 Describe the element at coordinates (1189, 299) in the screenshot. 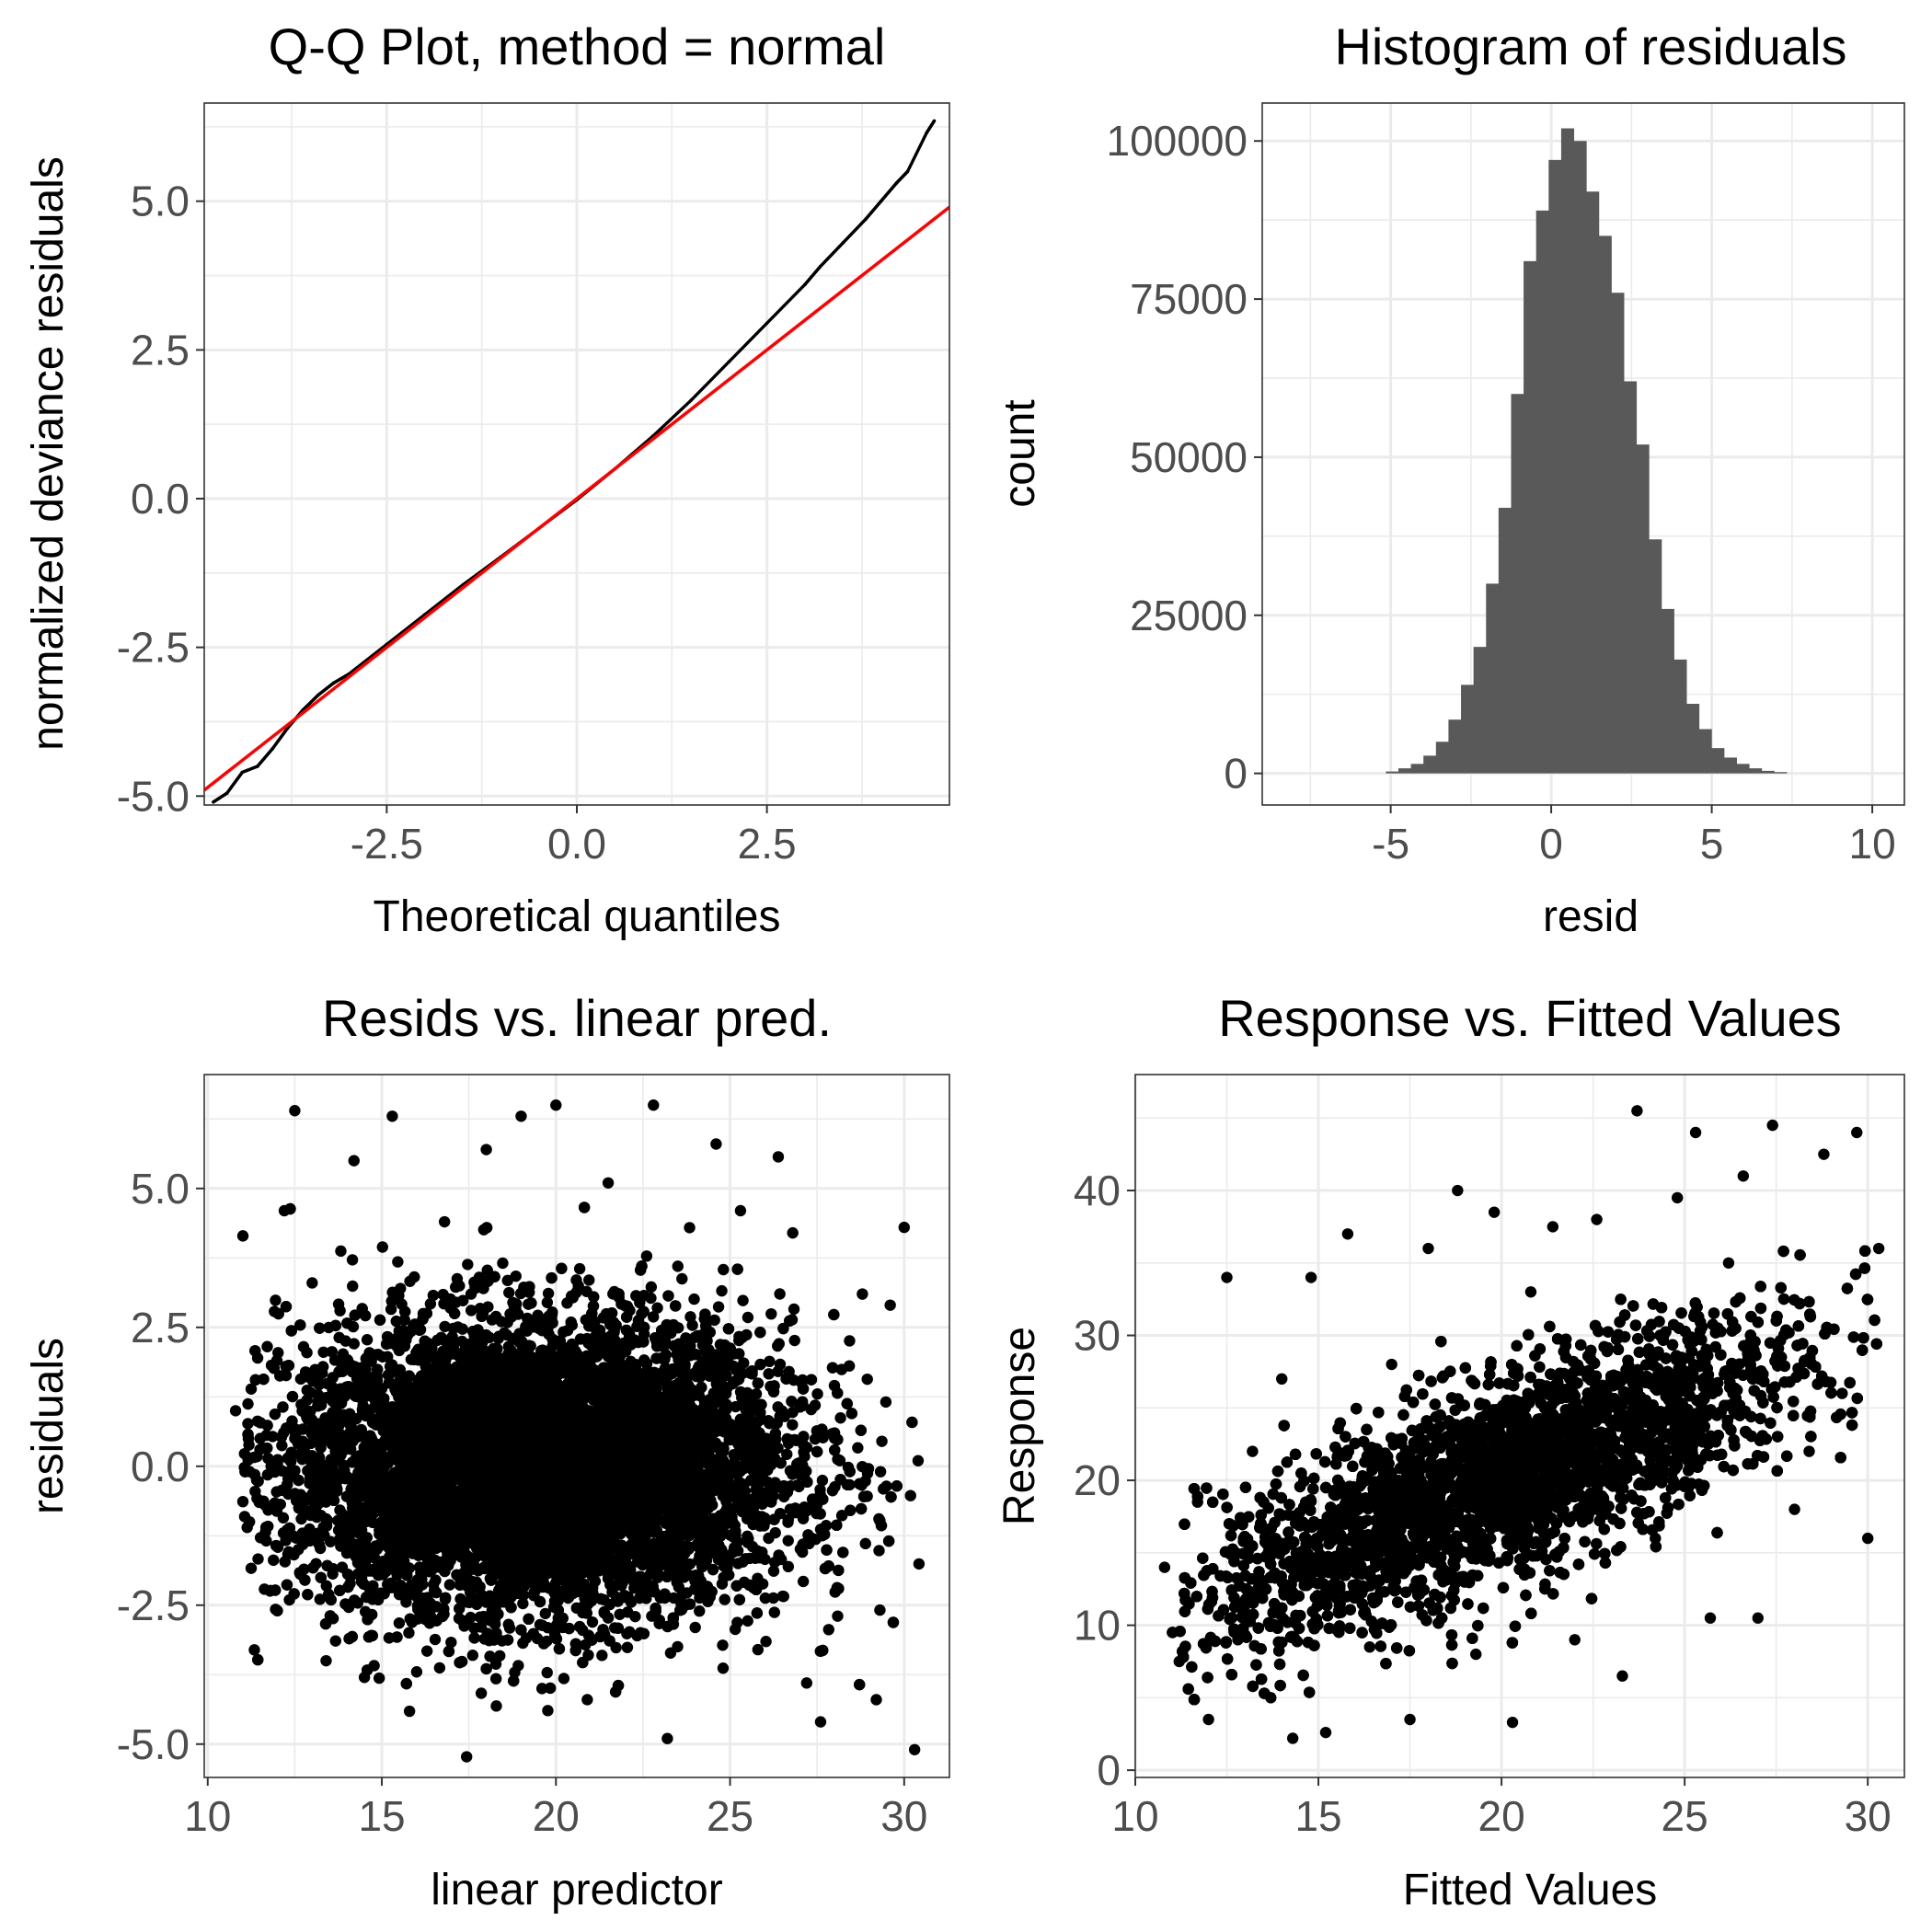

I see `y-tick-label: 75000` at that location.